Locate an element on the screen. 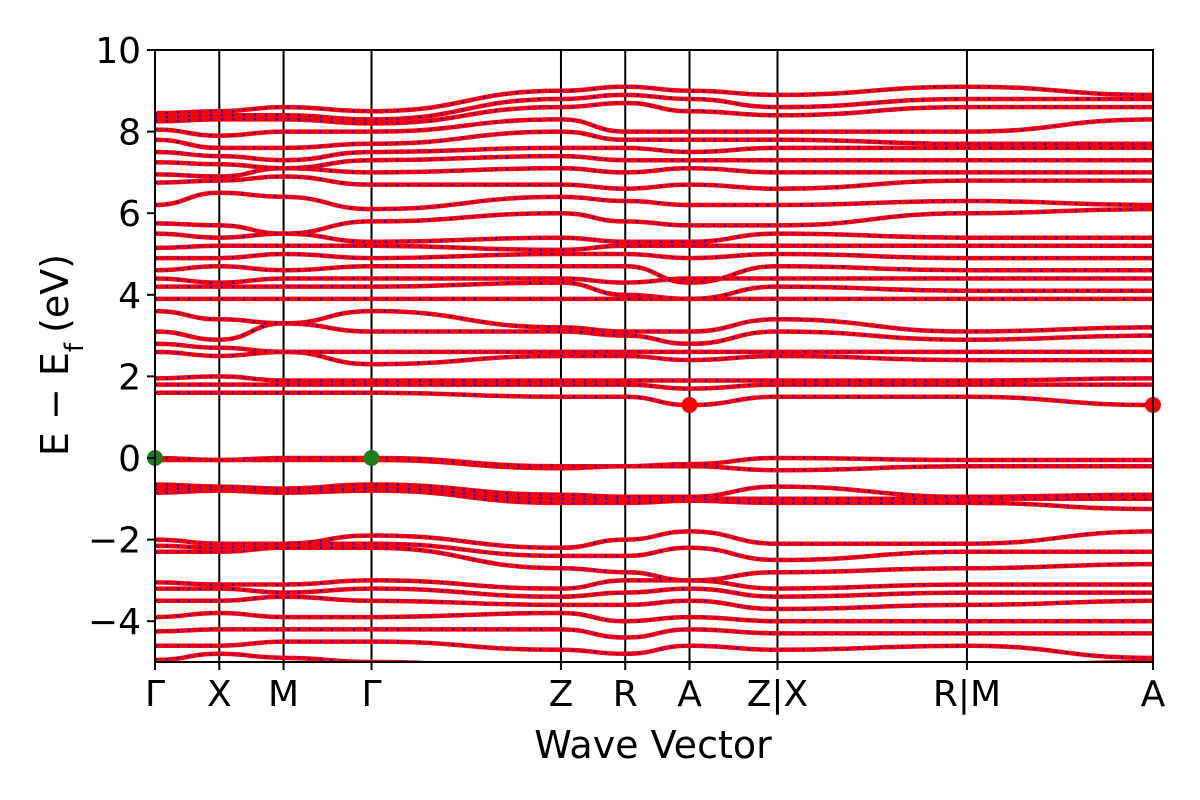 This screenshot has width=1200, height=800. x-tick-label: Z|X is located at coordinates (777, 694).